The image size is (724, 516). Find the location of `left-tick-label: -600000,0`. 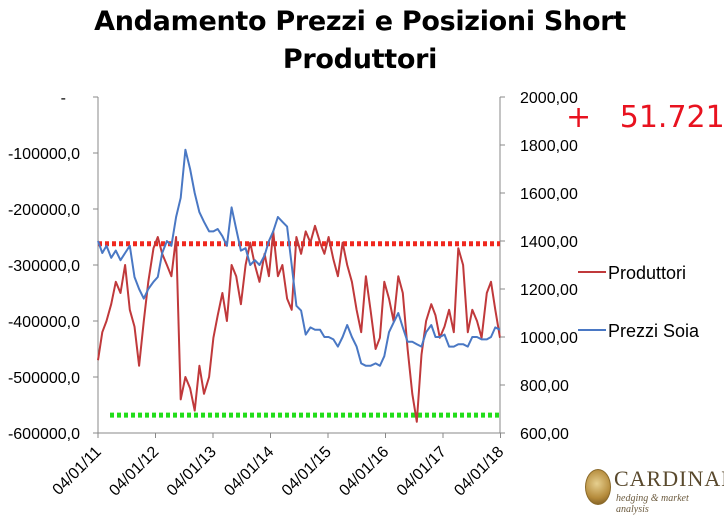

left-tick-label: -600000,0 is located at coordinates (44, 434).